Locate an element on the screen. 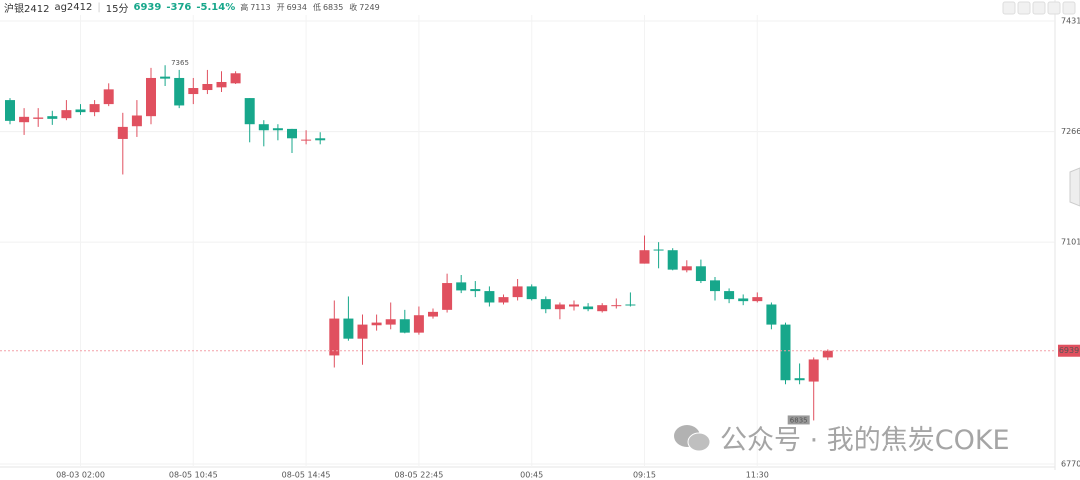 The width and height of the screenshot is (1080, 480). x-tick-label: 08-05 22:45 is located at coordinates (418, 475).